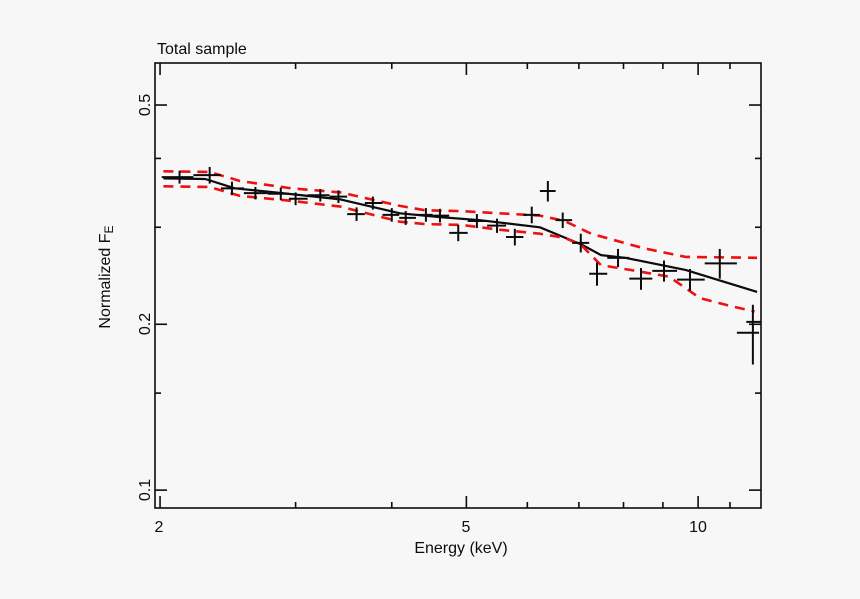 This screenshot has width=860, height=599. I want to click on y-axis-label-subscript: E, so click(109, 229).